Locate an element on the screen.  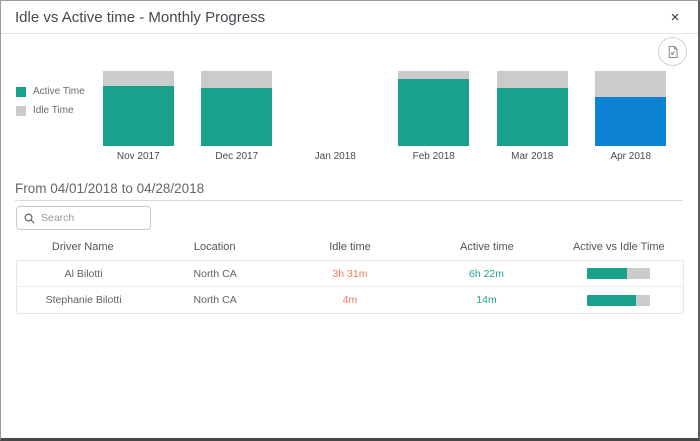
dialog-title: Idle vs Active time - Monthly Progress is located at coordinates (140, 17).